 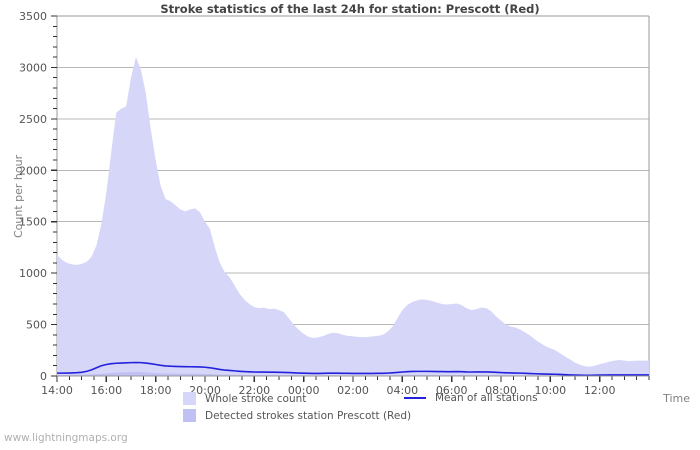 What do you see at coordinates (57, 390) in the screenshot?
I see `x-tick-label: 14:00` at bounding box center [57, 390].